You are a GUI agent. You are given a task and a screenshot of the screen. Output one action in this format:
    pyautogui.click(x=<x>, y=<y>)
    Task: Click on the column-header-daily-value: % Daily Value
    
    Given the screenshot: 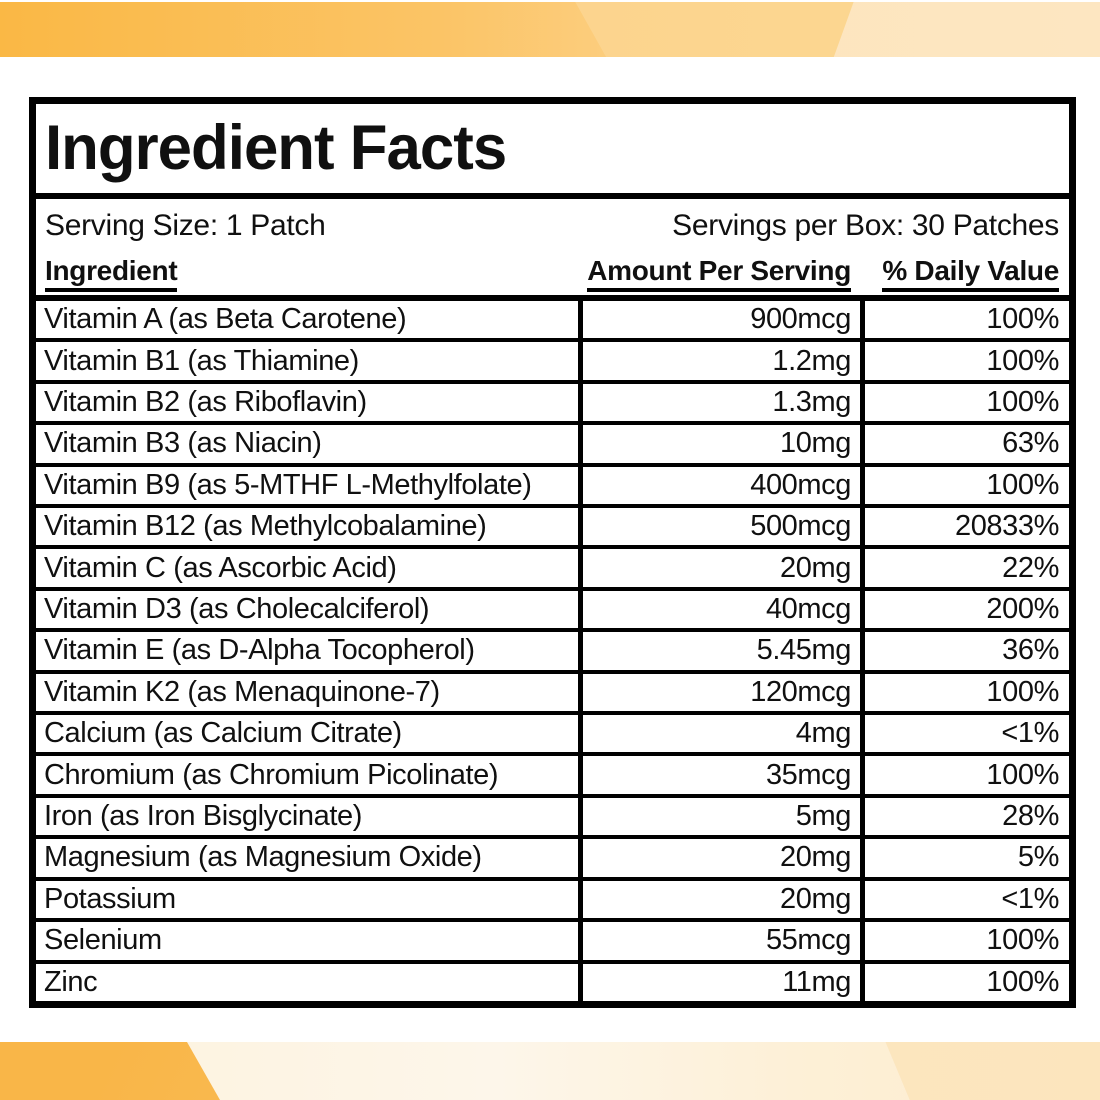 What is the action you would take?
    pyautogui.click(x=967, y=273)
    